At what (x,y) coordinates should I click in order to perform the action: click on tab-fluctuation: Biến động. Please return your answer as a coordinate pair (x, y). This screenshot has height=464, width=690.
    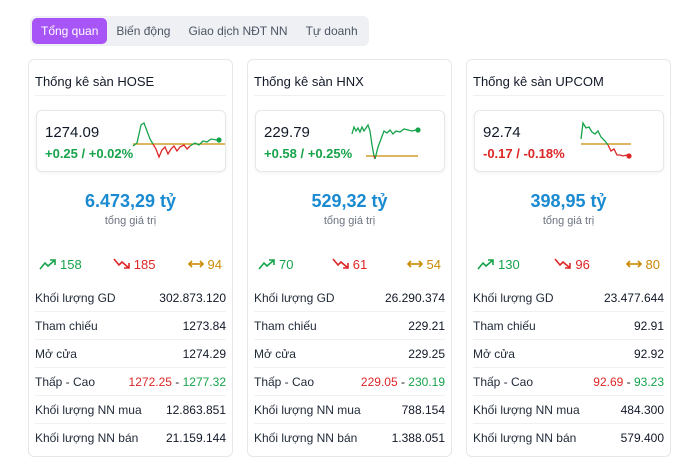
    Looking at the image, I should click on (143, 31).